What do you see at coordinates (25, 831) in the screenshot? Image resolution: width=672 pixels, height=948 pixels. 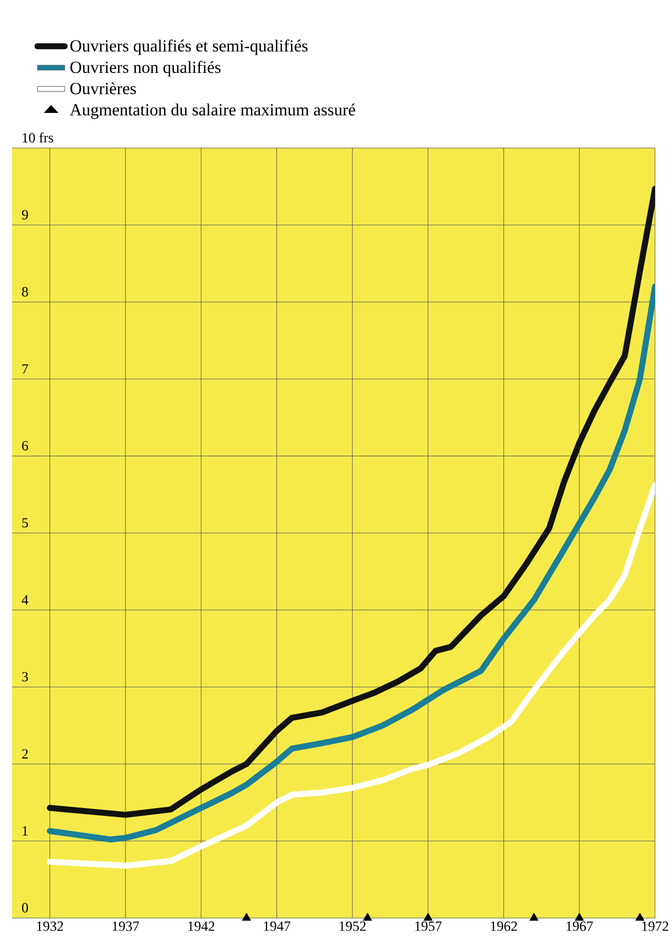 I see `y-tick-label: 1` at bounding box center [25, 831].